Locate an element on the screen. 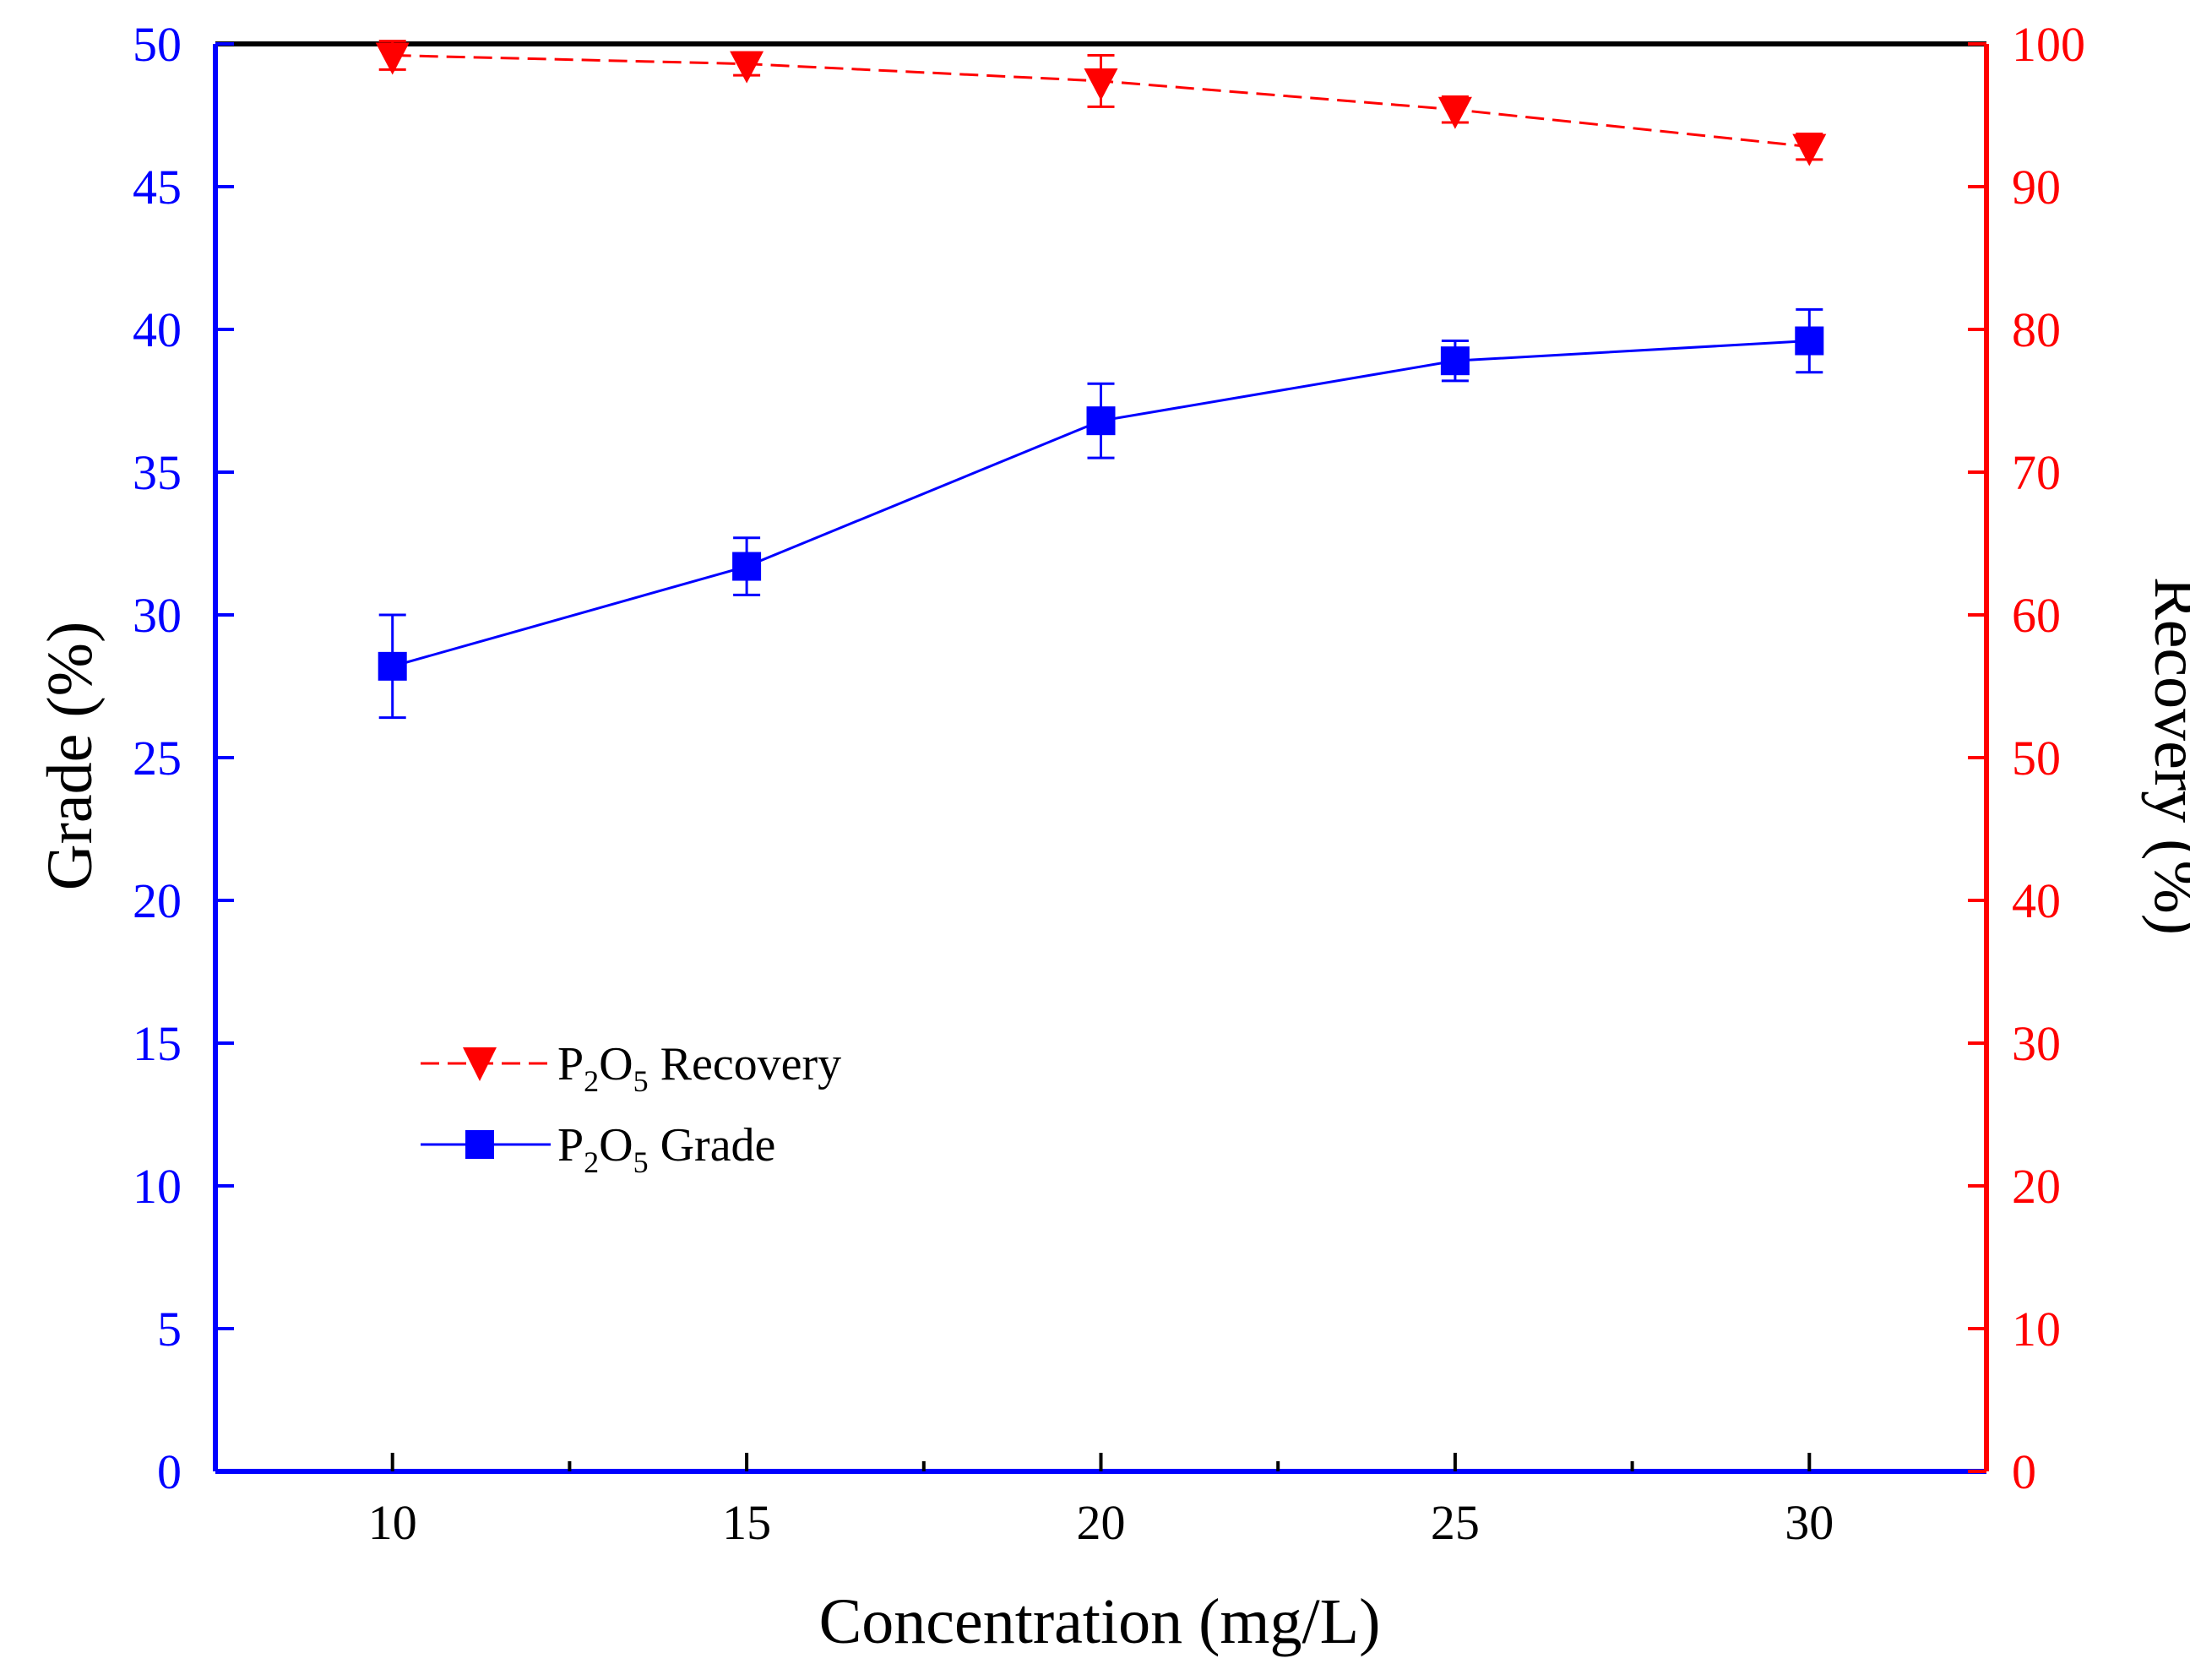 The image size is (2190, 1680). legend-grade-marker is located at coordinates (479, 1144).